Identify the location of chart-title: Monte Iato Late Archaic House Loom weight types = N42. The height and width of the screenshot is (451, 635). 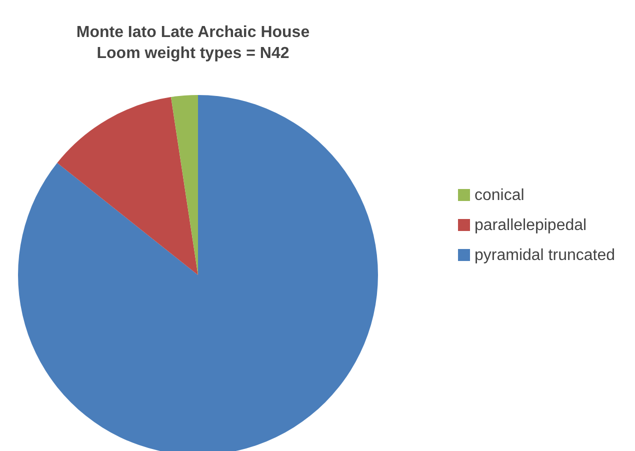
(193, 43).